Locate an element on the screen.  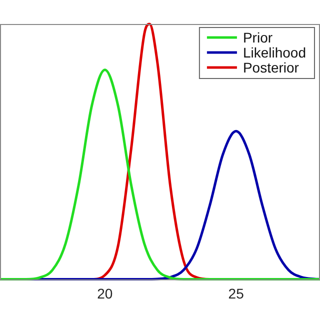
legend-label: Likelihood is located at coordinates (274, 52).